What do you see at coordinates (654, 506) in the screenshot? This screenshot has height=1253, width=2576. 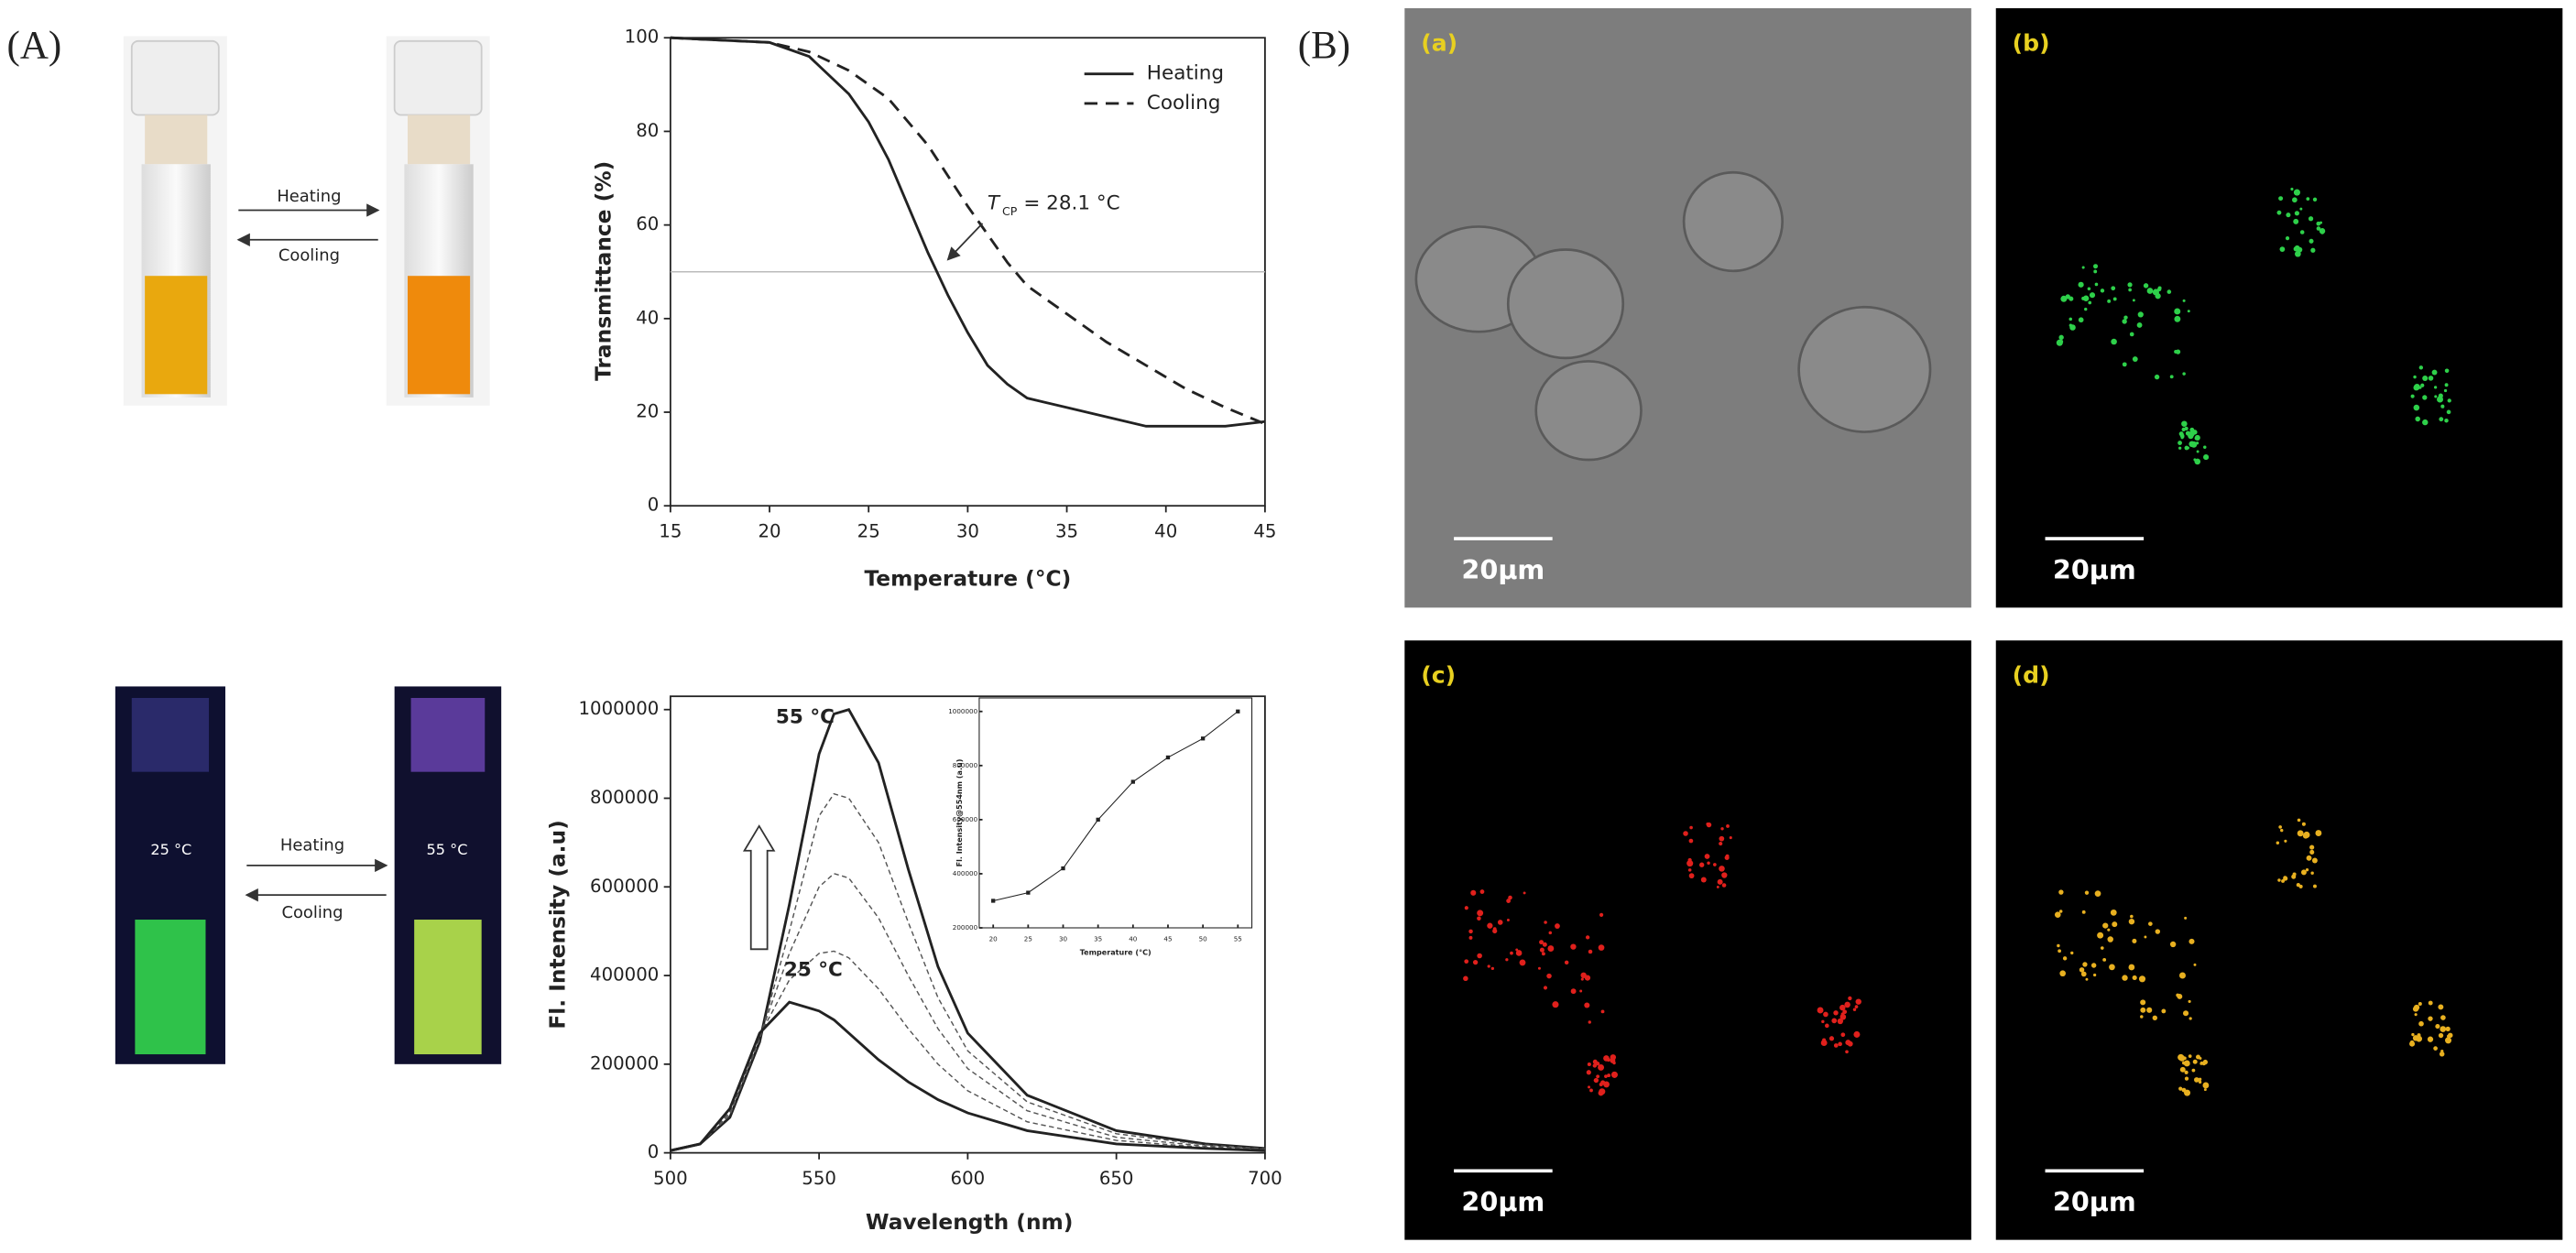 I see `y-tick-label: 0` at bounding box center [654, 506].